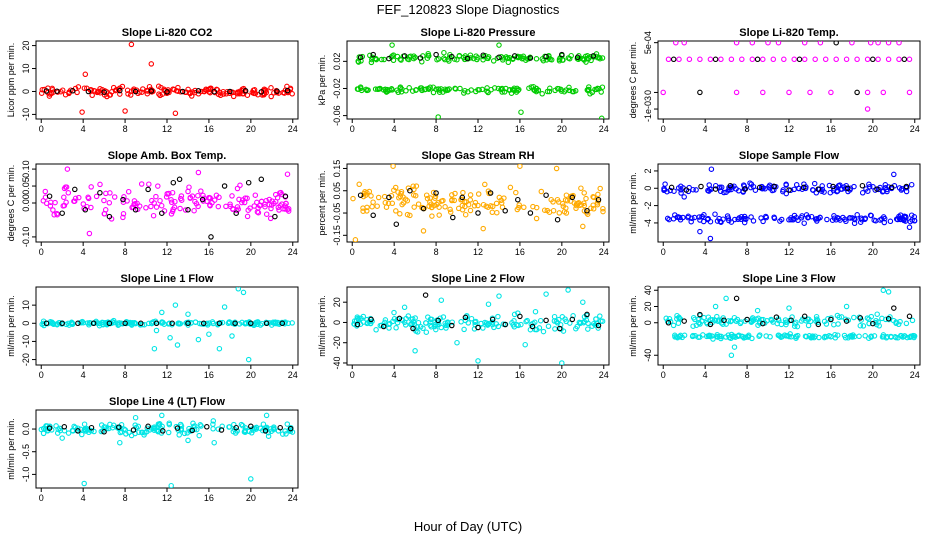 The height and width of the screenshot is (540, 936). I want to click on y-axis-label: ml/min per min., so click(322, 326).